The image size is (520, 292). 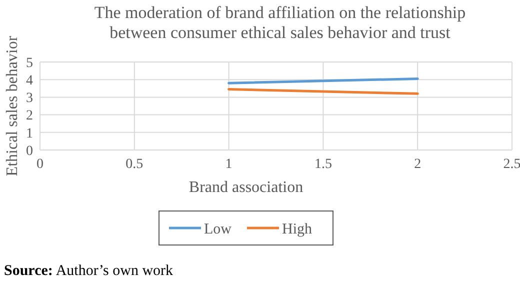 What do you see at coordinates (29, 63) in the screenshot?
I see `y-tick-label: 5` at bounding box center [29, 63].